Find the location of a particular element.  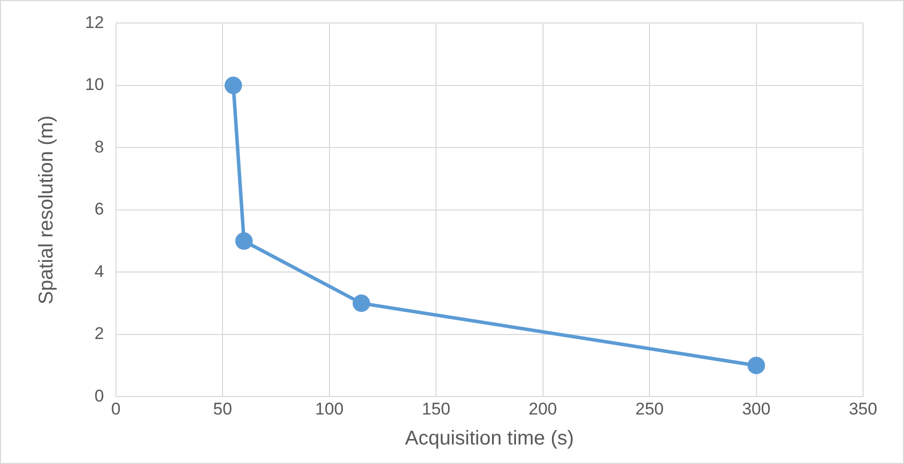

x-tick-label: 100 is located at coordinates (329, 408).